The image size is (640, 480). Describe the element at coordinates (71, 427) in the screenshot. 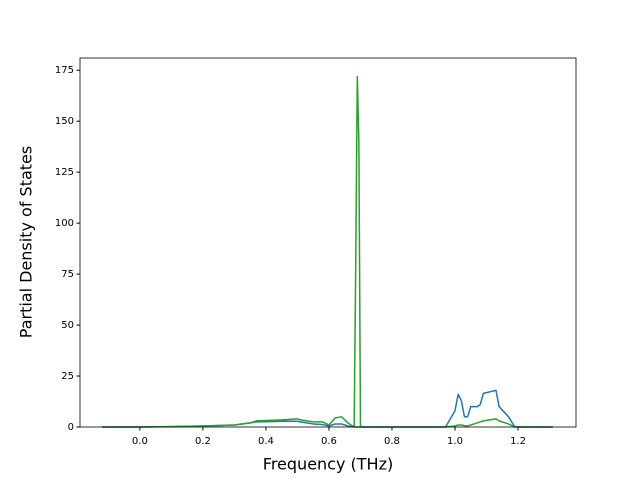

I see `y-tick-label: 0` at that location.